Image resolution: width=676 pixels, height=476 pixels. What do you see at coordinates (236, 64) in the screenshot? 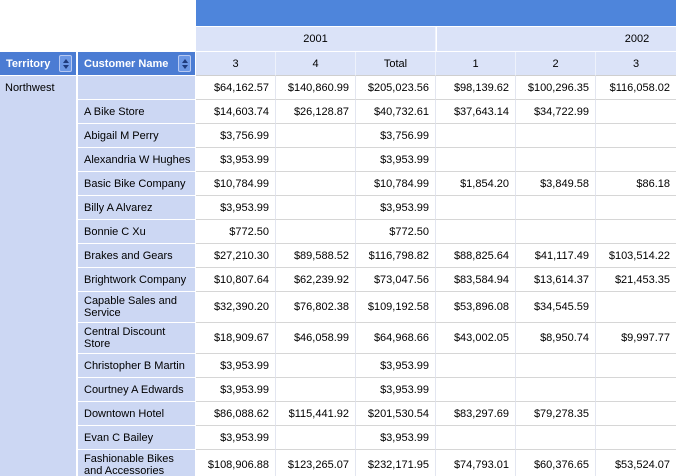
I see `column-header-2001-3: 3` at bounding box center [236, 64].